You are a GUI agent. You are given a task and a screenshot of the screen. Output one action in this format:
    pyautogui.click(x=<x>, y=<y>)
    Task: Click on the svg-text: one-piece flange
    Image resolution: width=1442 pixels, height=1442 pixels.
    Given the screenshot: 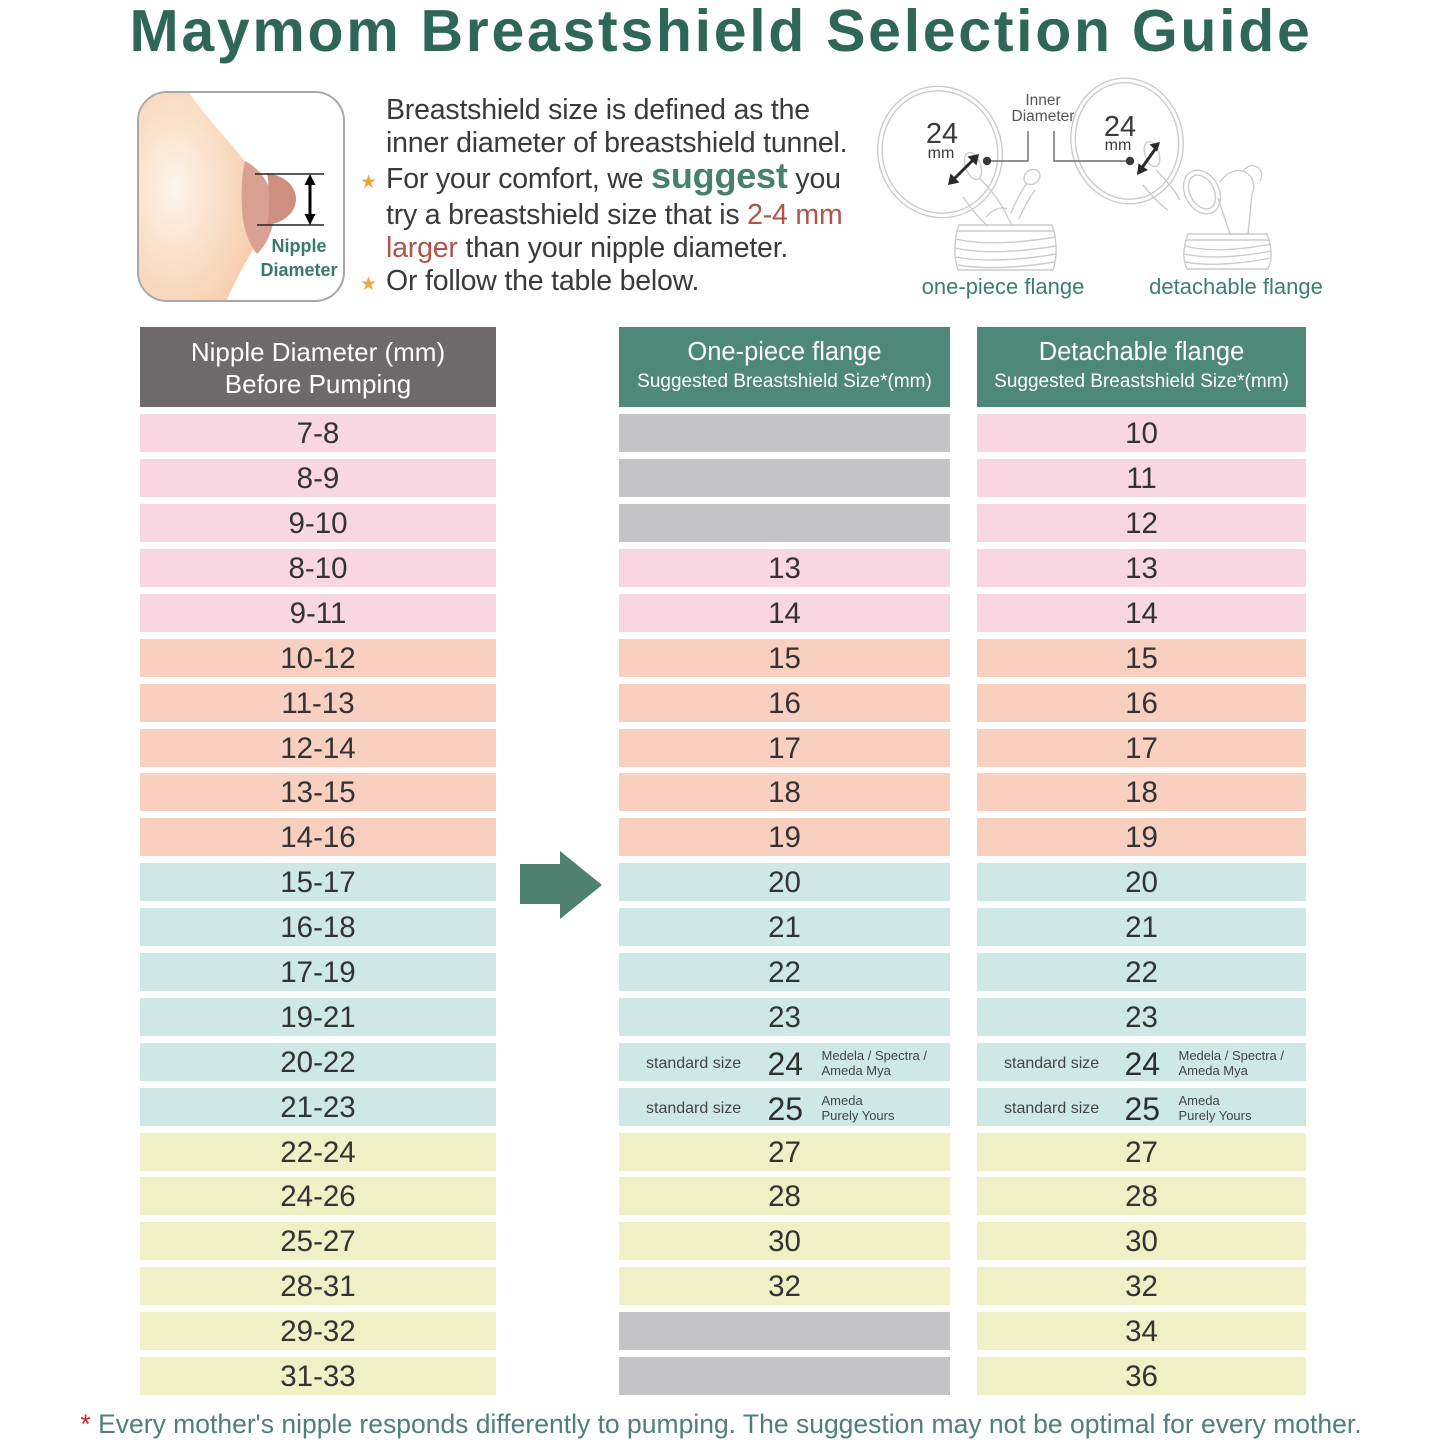 What is the action you would take?
    pyautogui.click(x=1003, y=286)
    